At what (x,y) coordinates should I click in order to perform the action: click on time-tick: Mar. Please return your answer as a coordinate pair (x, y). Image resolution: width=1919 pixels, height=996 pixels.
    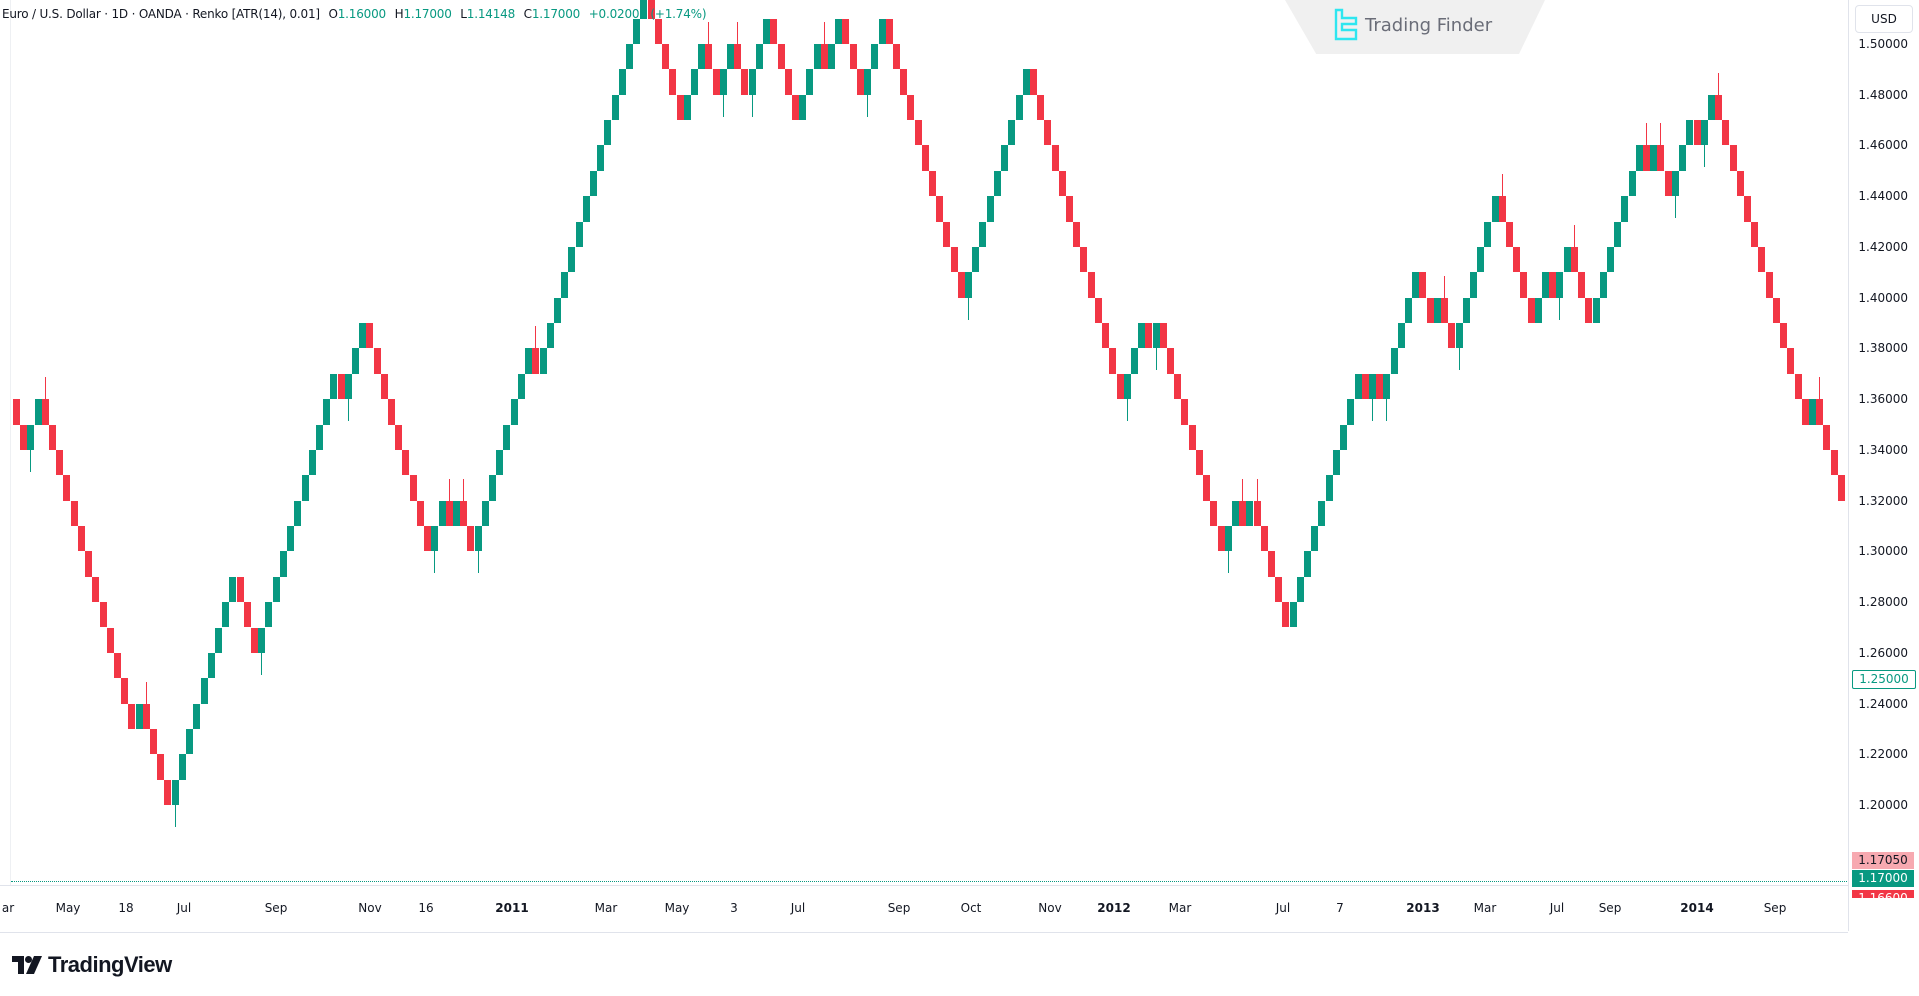
    Looking at the image, I should click on (606, 908).